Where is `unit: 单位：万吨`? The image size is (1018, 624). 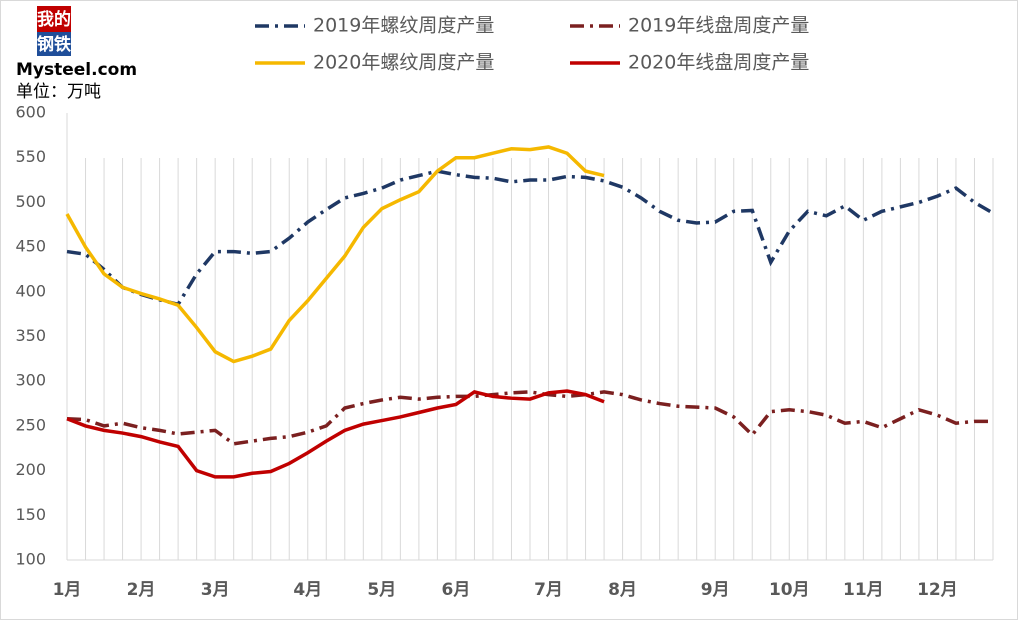 unit: 单位：万吨 is located at coordinates (58, 92).